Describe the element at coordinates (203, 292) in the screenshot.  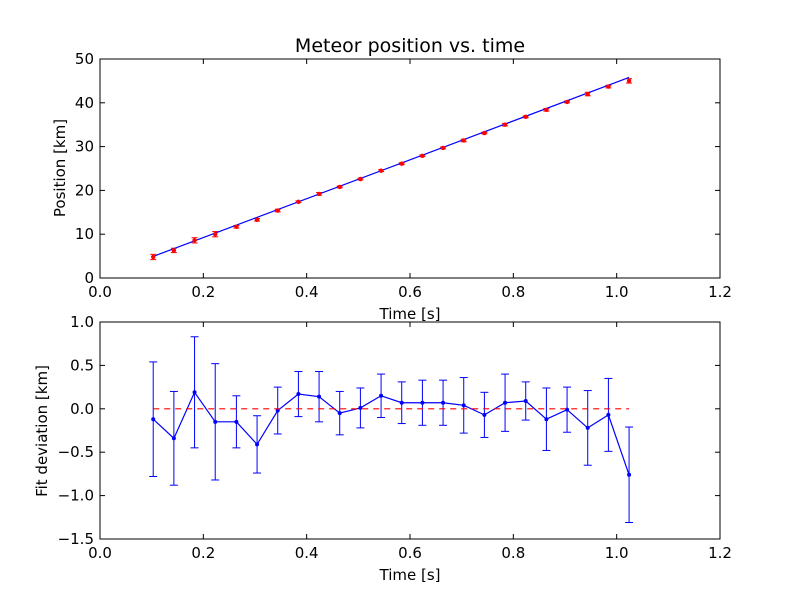
I see `position-x-tick-label: 0.2` at that location.